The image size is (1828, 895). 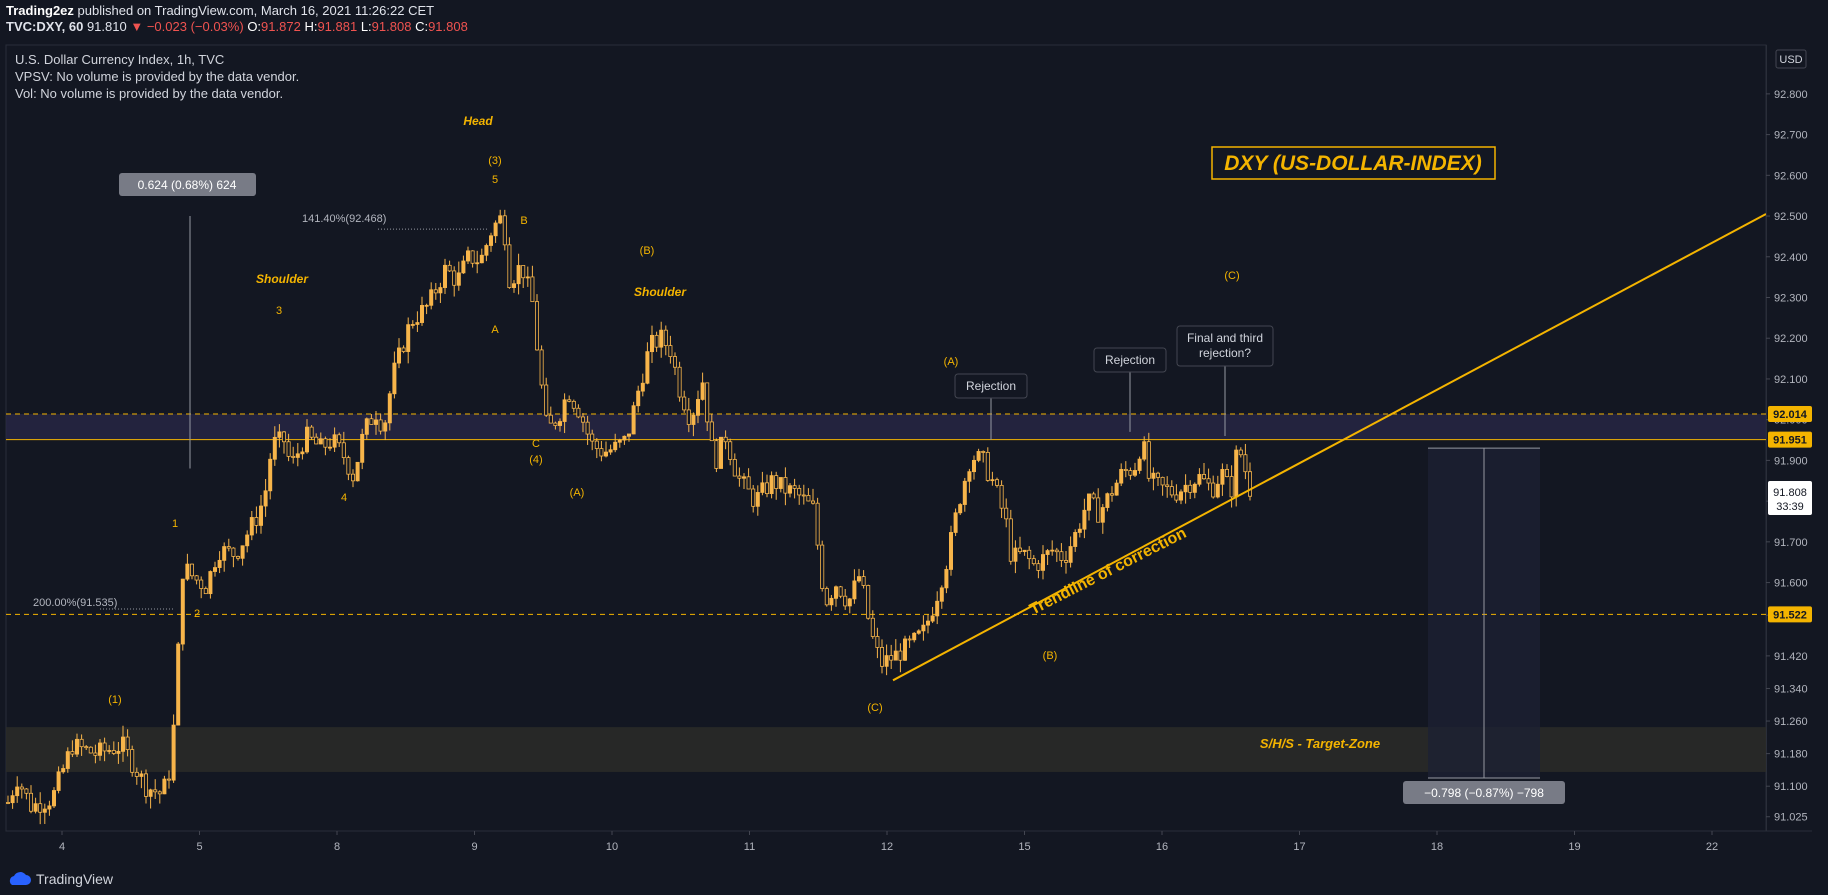 I want to click on x-tick-label: 19, so click(x=1574, y=847).